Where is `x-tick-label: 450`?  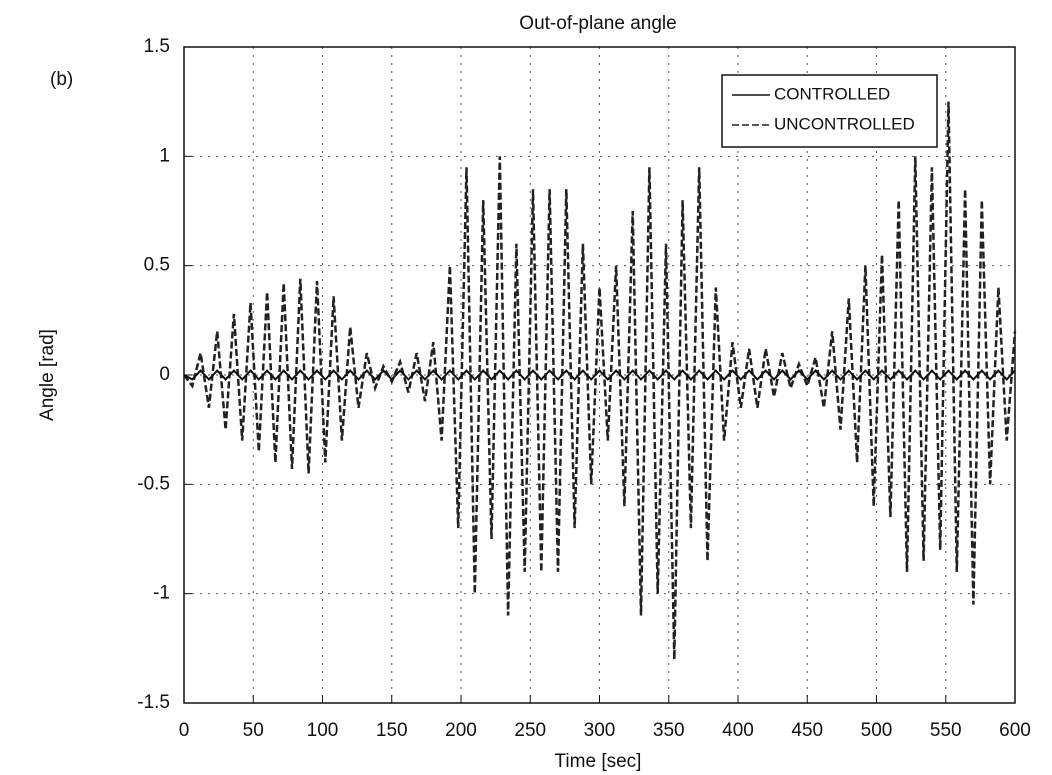
x-tick-label: 450 is located at coordinates (807, 730).